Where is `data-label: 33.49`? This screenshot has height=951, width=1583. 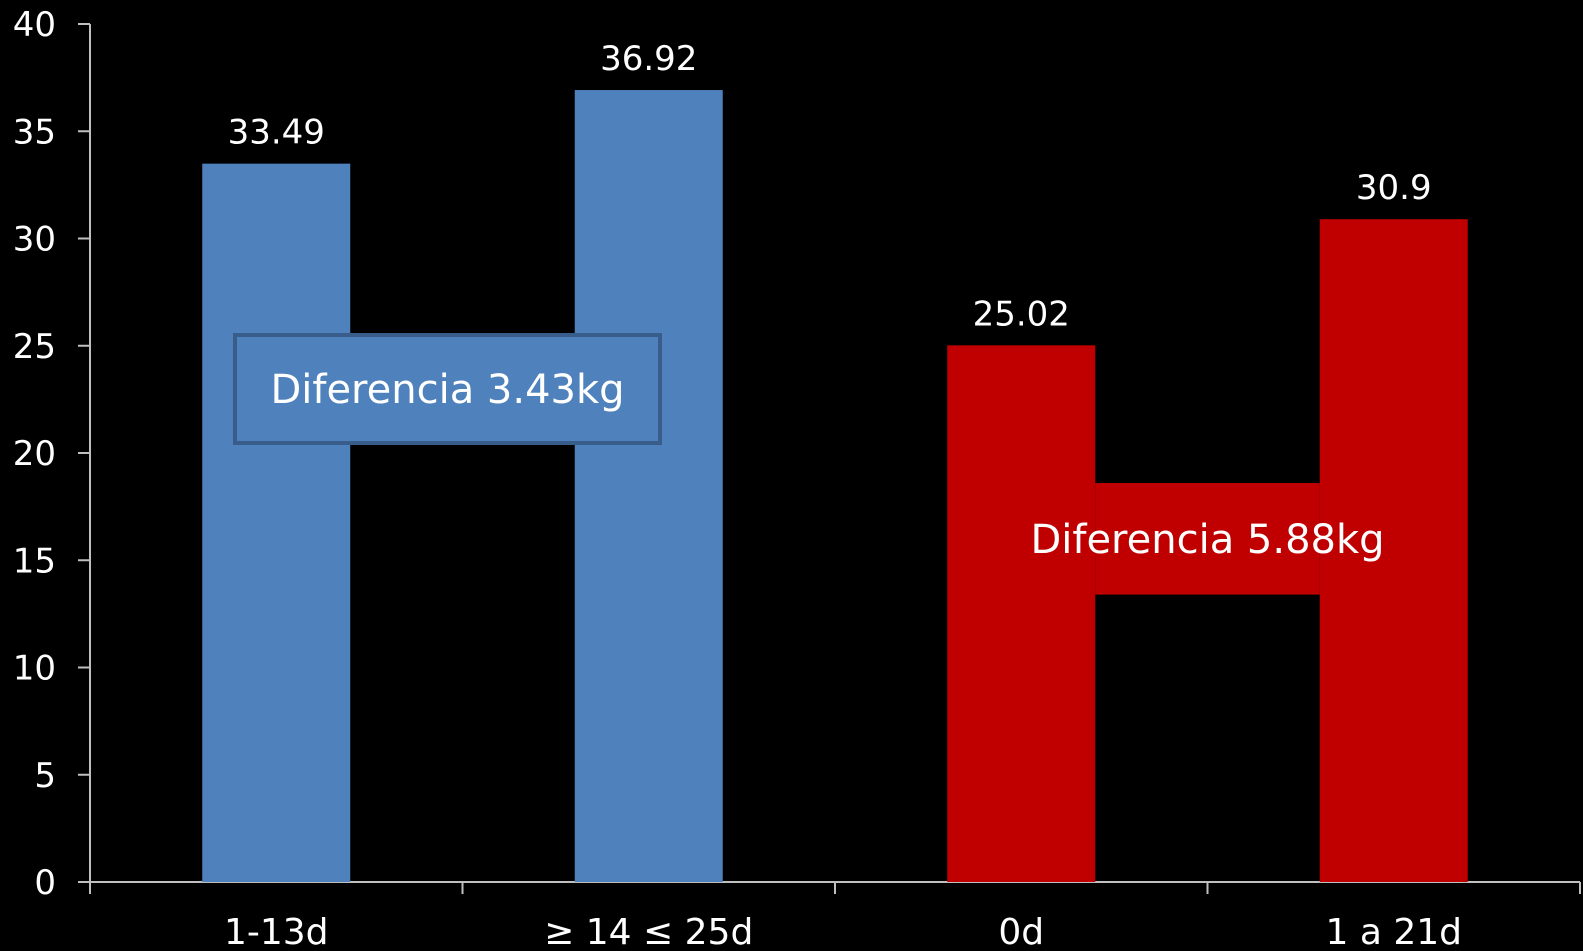
data-label: 33.49 is located at coordinates (276, 133).